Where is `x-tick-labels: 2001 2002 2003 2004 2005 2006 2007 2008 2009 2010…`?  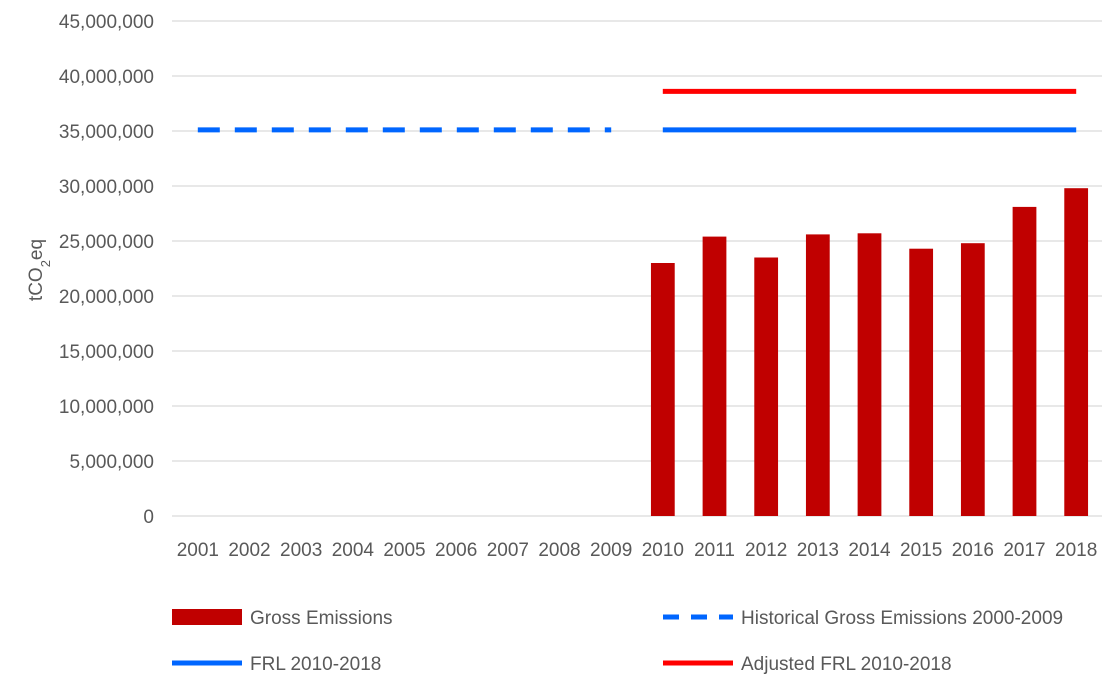
x-tick-labels: 2001 2002 2003 2004 2005 2006 2007 2008 2009 2010… is located at coordinates (637, 550).